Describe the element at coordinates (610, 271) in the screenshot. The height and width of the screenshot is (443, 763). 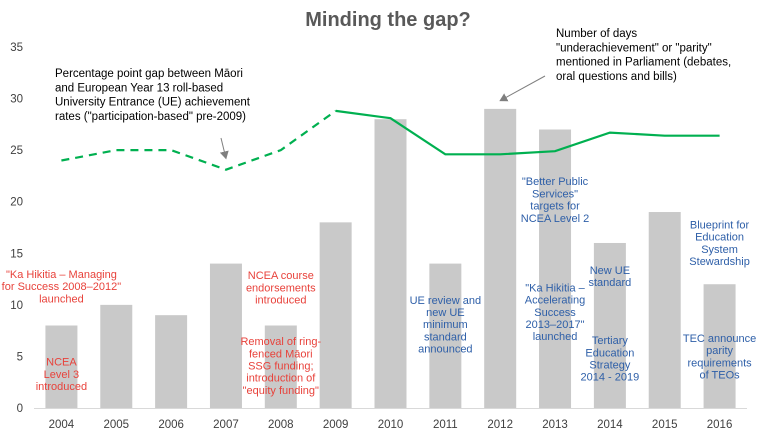
I see `annotation-line: New UE` at that location.